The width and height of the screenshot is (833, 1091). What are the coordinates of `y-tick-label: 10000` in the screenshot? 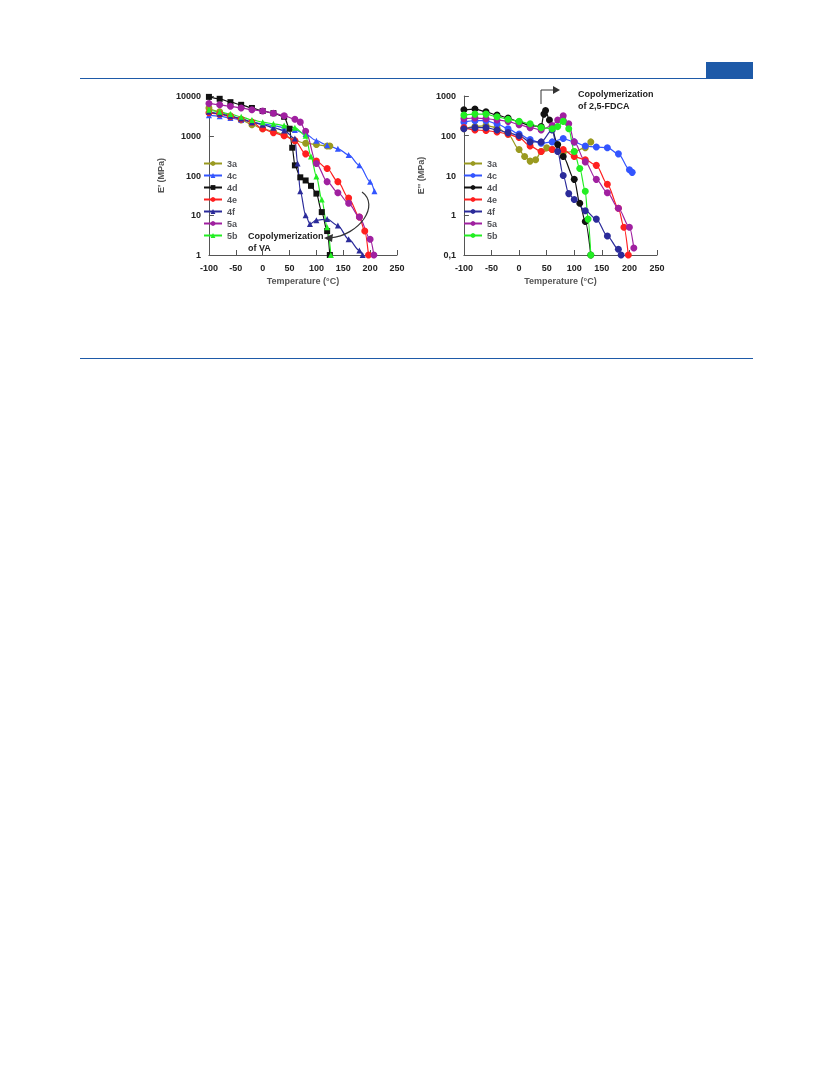 It's located at (188, 96).